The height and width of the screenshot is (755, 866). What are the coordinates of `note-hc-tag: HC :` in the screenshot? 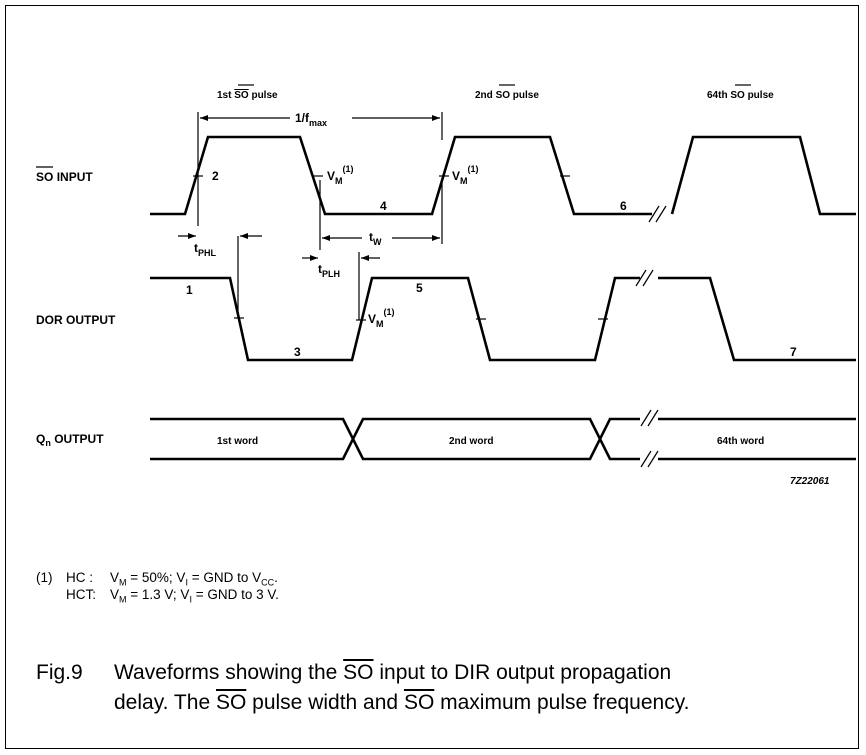 It's located at (79, 577).